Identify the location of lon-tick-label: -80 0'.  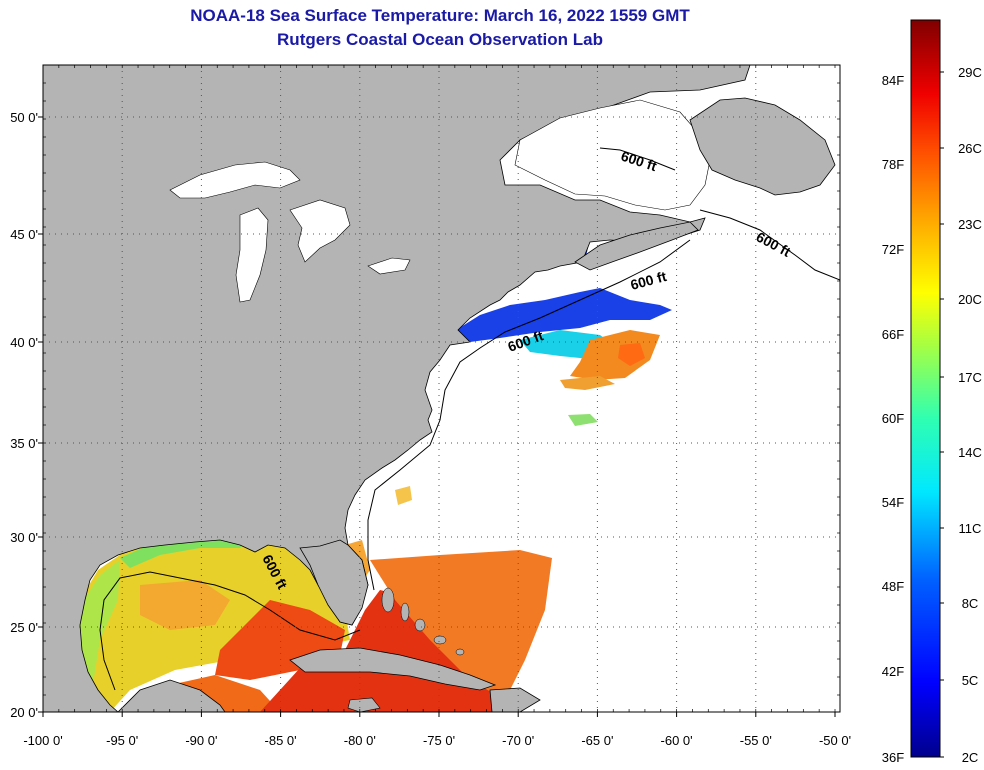
(360, 740).